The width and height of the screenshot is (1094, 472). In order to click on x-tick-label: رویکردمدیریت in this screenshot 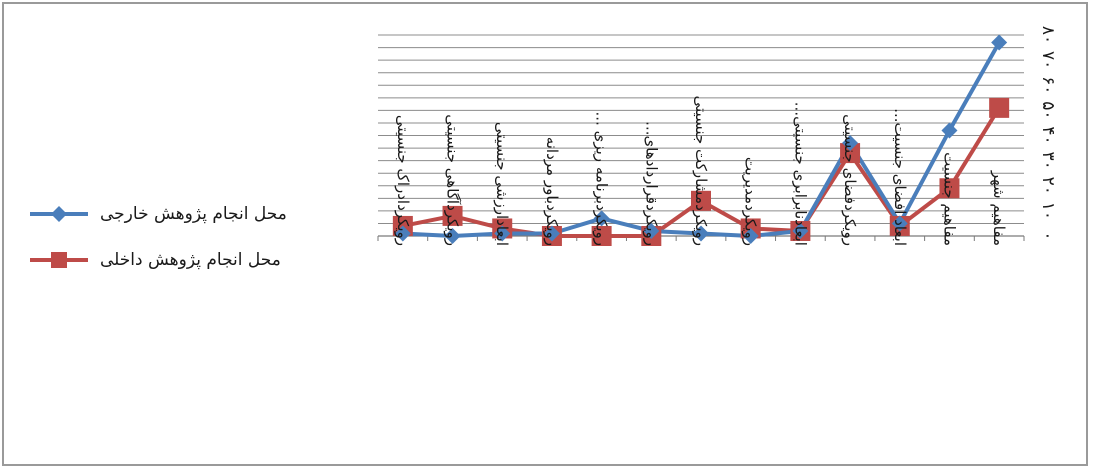, I will do `click(751, 201)`.